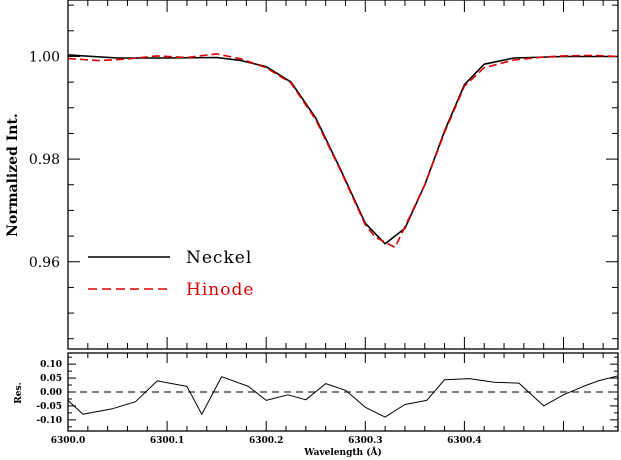 This screenshot has width=621, height=460. What do you see at coordinates (51, 393) in the screenshot?
I see `residual-ytick-label: 0.00` at bounding box center [51, 393].